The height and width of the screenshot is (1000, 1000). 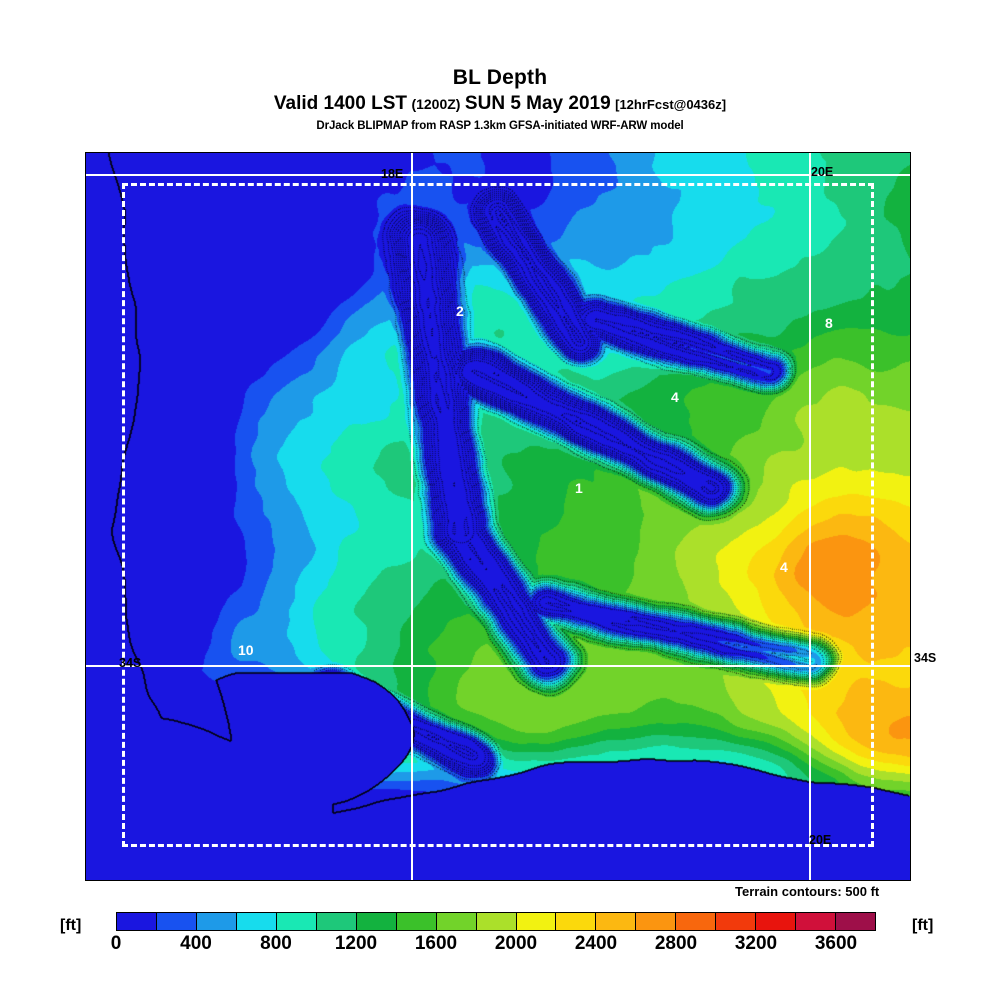 I want to click on colorbar-tick-3200: 3200, so click(x=756, y=943).